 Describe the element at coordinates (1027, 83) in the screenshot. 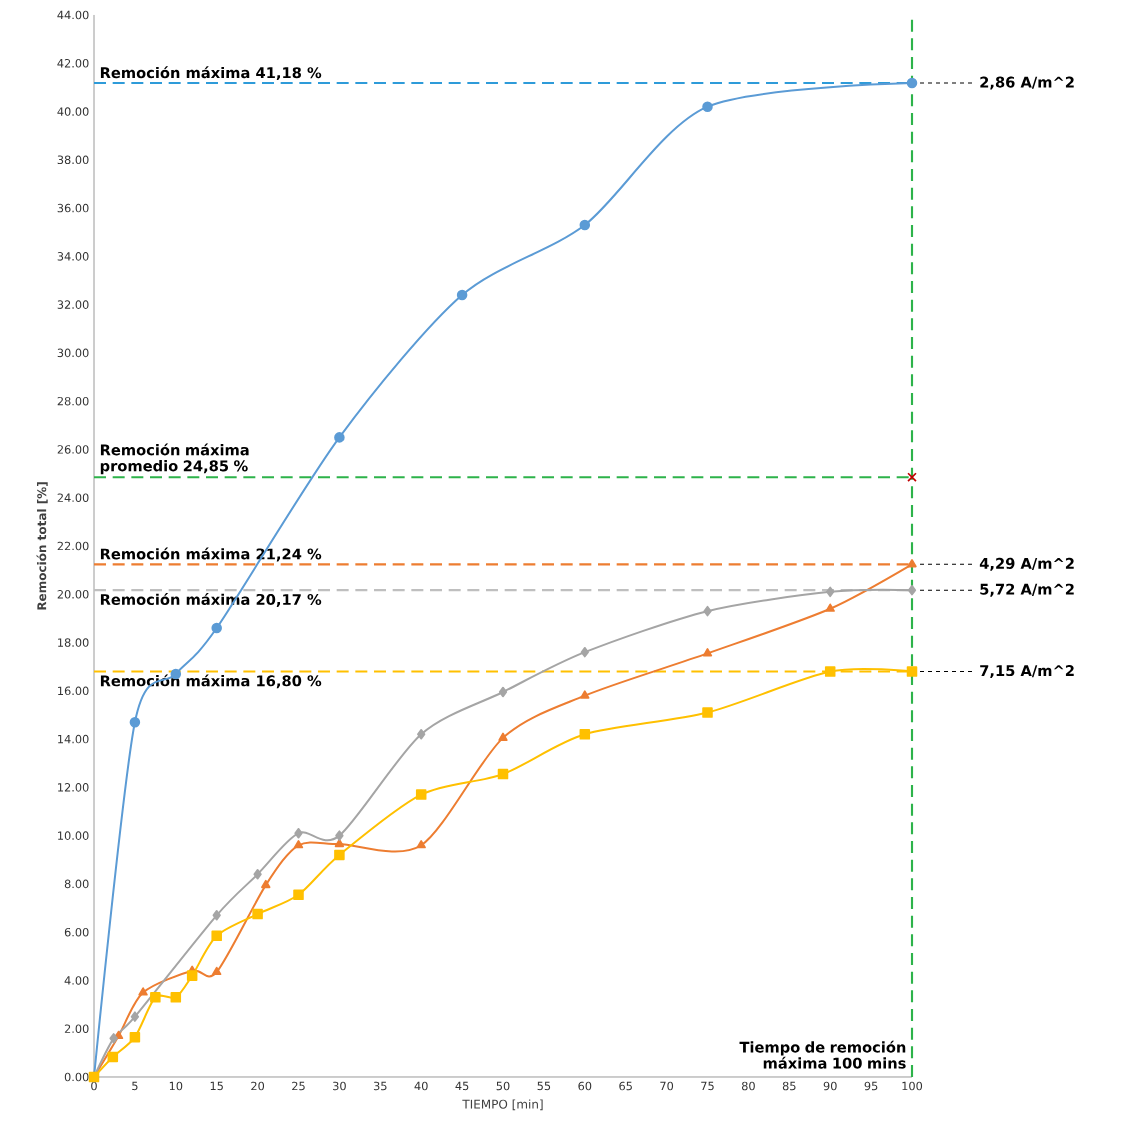

I see `text: 2,86 A/m^2` at that location.